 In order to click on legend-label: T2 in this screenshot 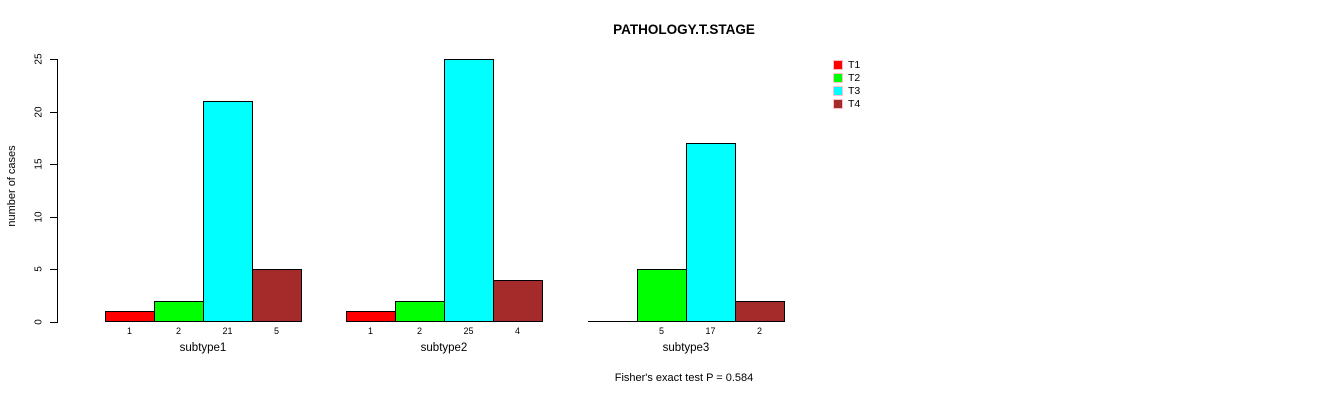, I will do `click(854, 78)`.